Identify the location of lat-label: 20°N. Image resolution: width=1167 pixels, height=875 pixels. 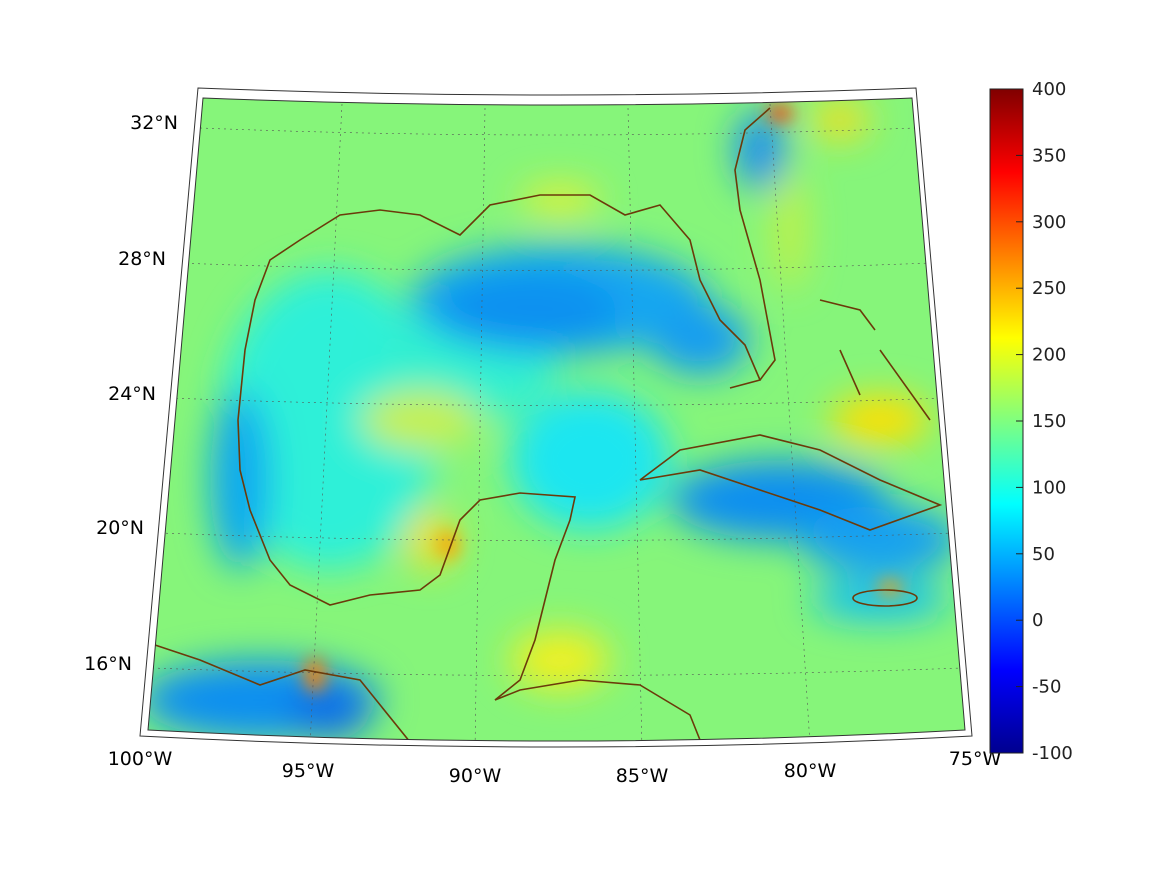
(120, 528).